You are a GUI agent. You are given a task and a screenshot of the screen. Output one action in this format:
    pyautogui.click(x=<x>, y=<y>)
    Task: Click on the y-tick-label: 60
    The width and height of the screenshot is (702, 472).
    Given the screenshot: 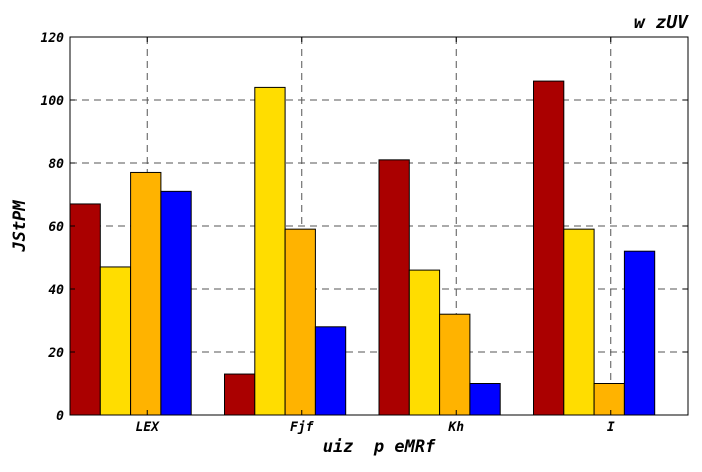 What is the action you would take?
    pyautogui.click(x=56, y=227)
    